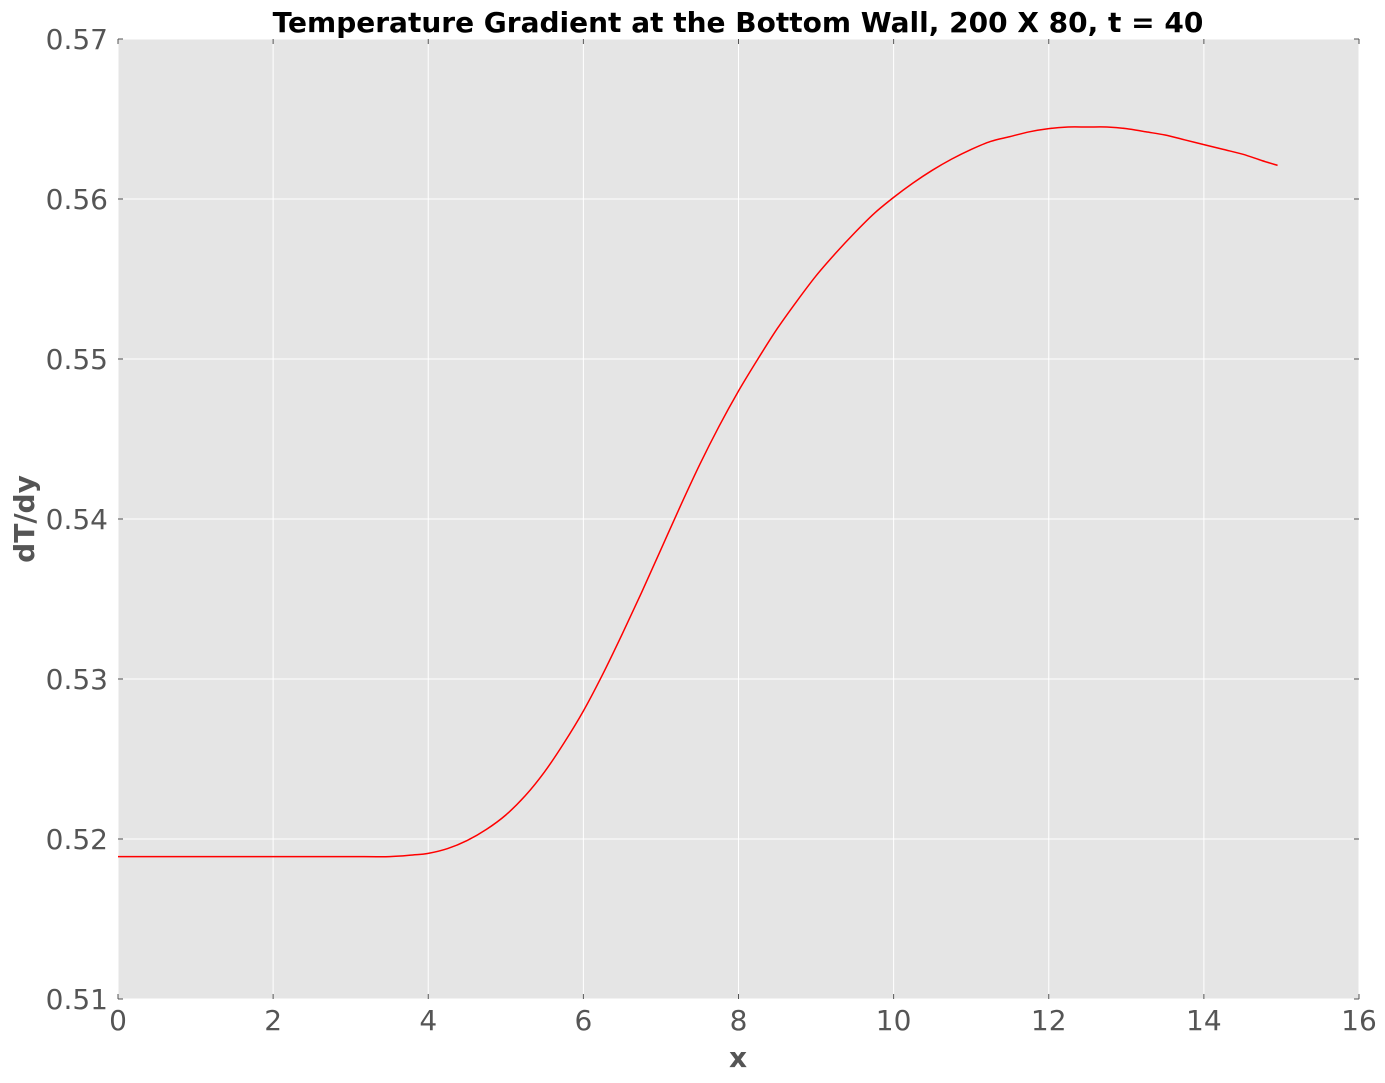 The width and height of the screenshot is (1385, 1083). I want to click on y-tick-labels: 0.51 0.52 0.53 0.54 0.55 0.56 0.57, so click(77, 519).